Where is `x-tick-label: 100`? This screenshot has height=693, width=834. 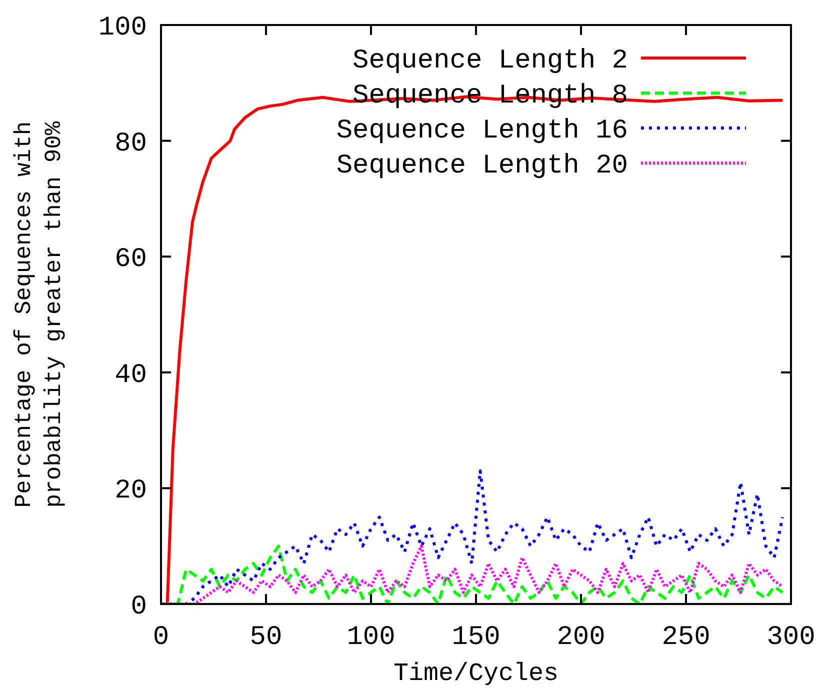
x-tick-label: 100 is located at coordinates (371, 638).